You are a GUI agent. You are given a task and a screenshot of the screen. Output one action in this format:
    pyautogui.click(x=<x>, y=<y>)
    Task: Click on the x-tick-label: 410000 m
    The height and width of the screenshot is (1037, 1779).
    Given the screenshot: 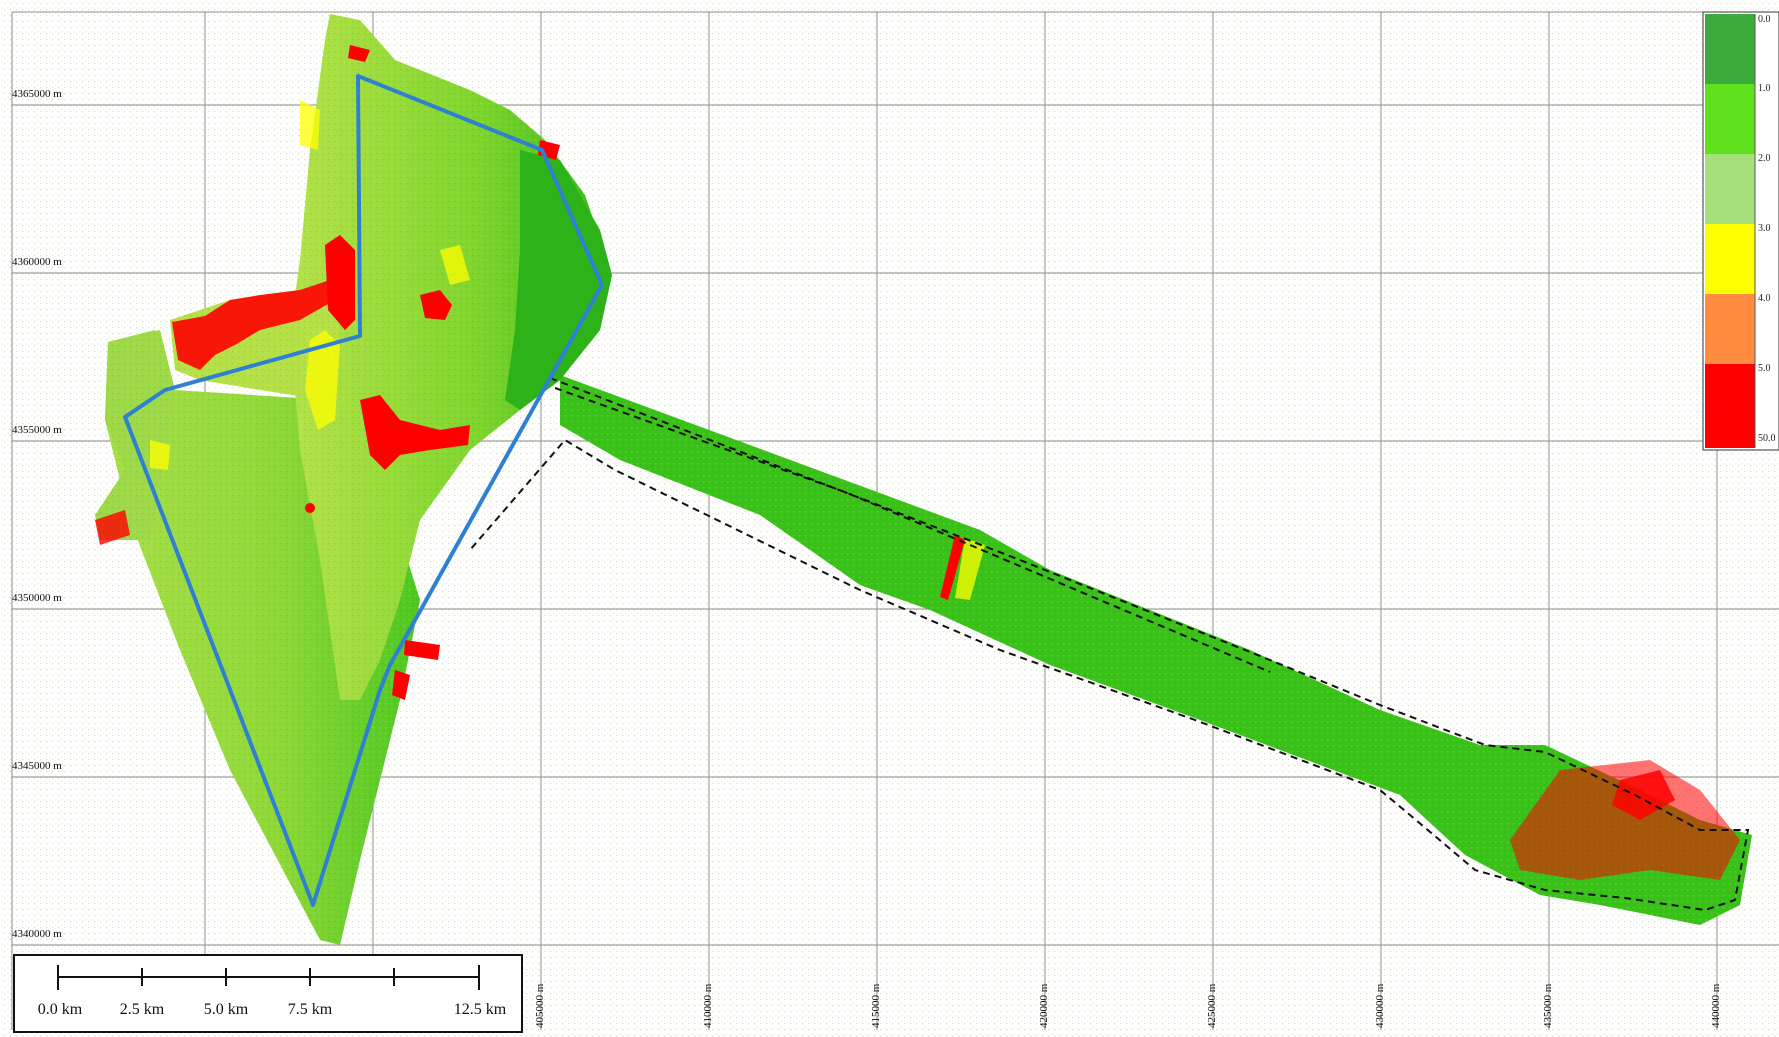 What is the action you would take?
    pyautogui.click(x=708, y=1005)
    